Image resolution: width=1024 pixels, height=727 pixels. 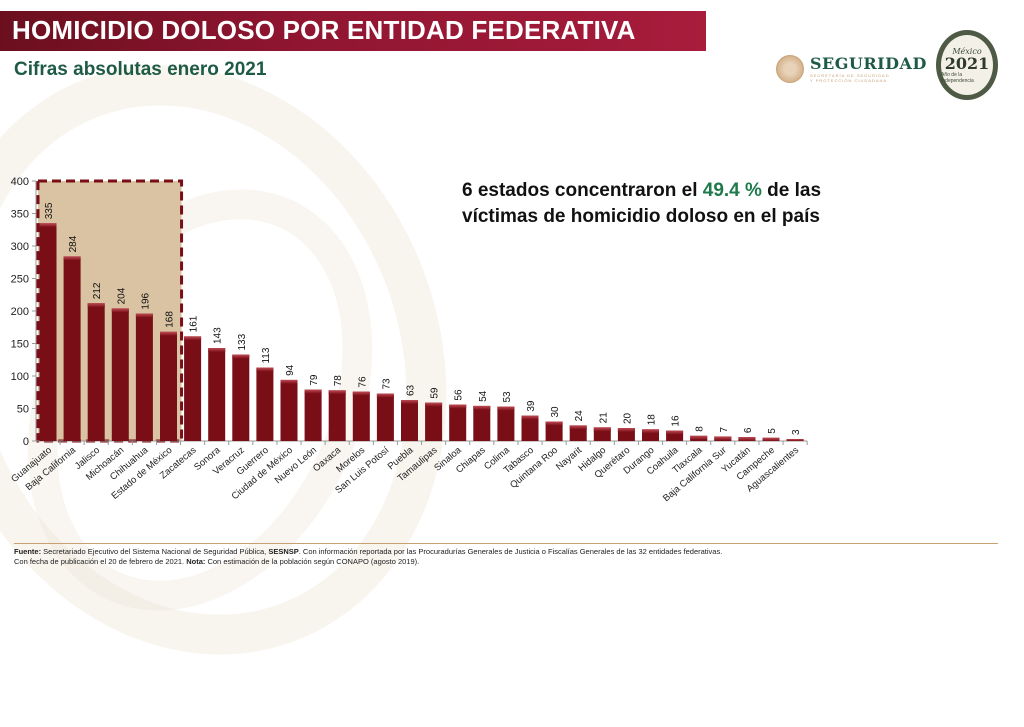 I want to click on y-tick-label: 100, so click(x=20, y=377).